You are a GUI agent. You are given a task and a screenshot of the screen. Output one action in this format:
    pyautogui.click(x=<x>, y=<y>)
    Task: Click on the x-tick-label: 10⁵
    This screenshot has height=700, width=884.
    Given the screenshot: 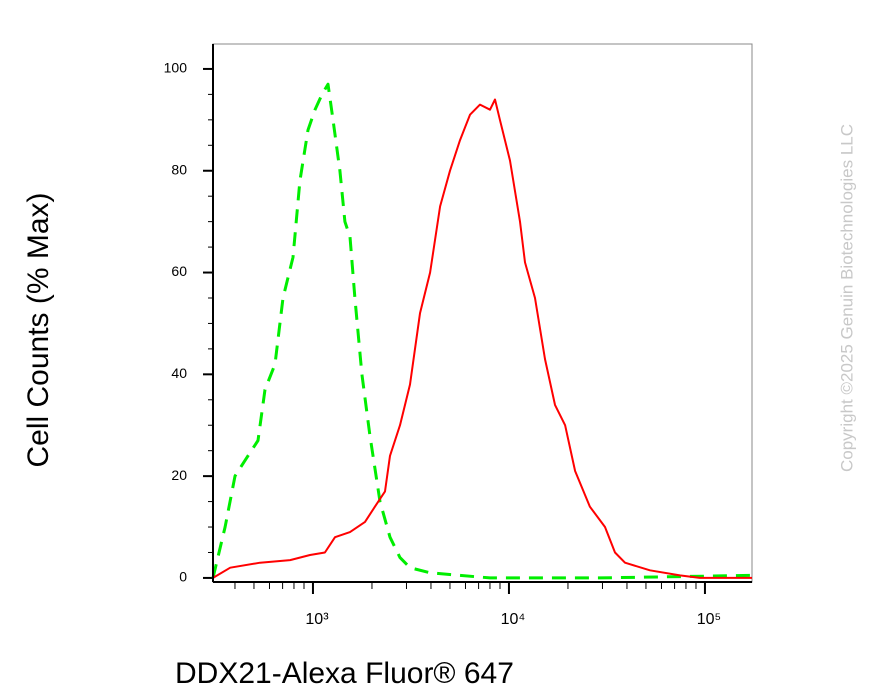 What is the action you would take?
    pyautogui.click(x=709, y=619)
    